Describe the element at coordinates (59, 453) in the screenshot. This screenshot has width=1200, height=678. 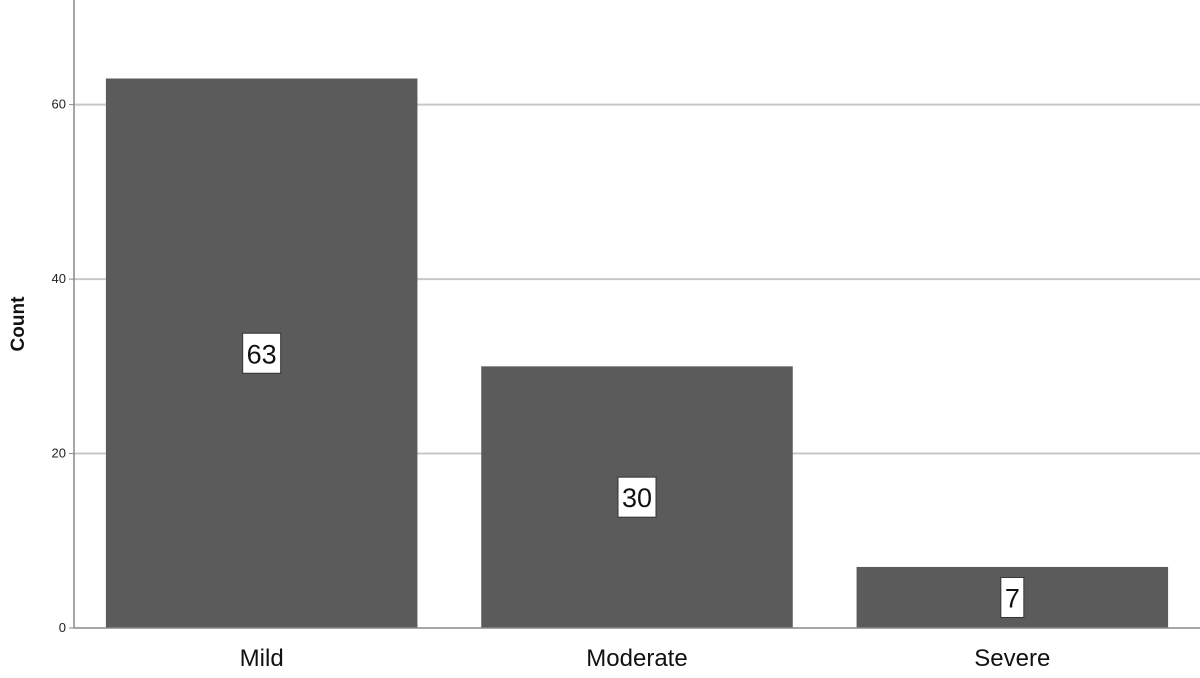
I see `y-tick-label: 20` at that location.